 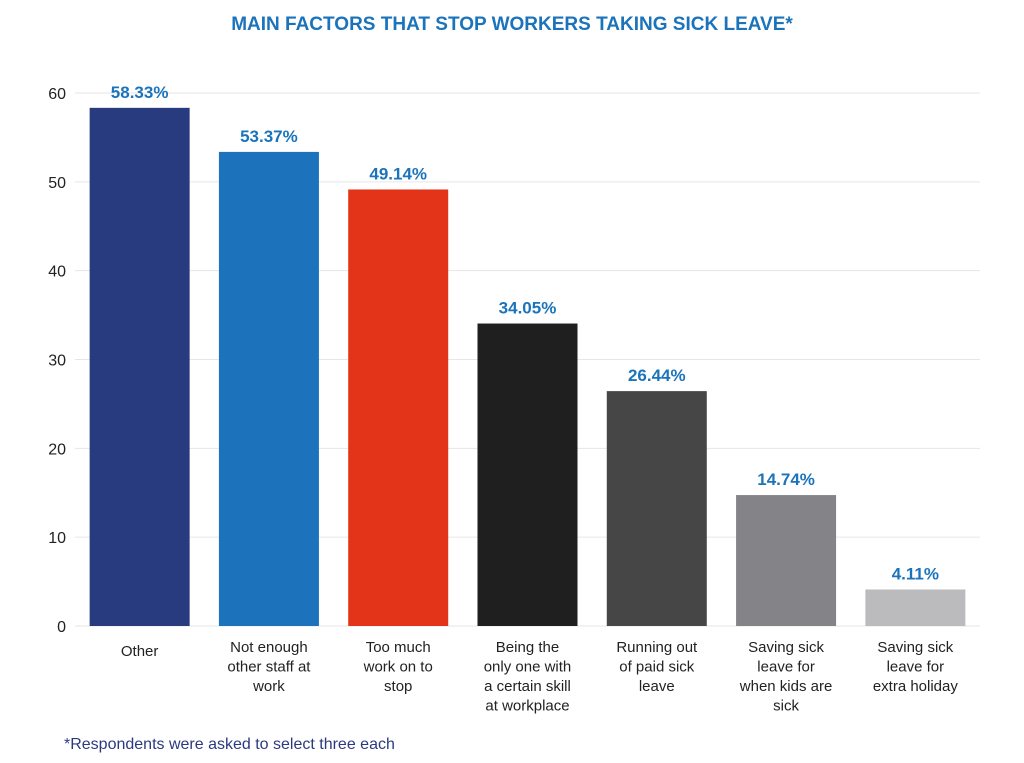 I want to click on data-label: 26.44%, so click(x=657, y=375).